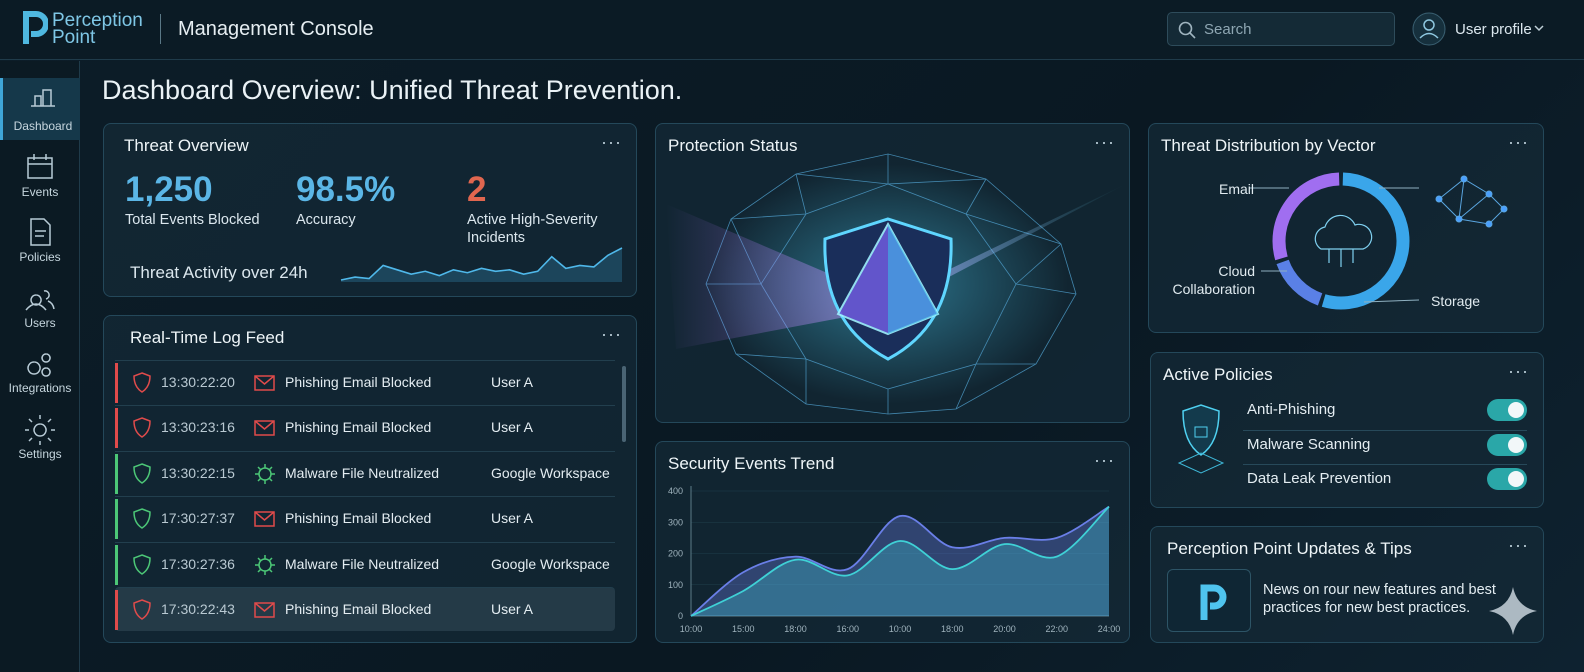 This screenshot has height=672, width=1584. Describe the element at coordinates (512, 427) in the screenshot. I see `log-user: User A` at that location.